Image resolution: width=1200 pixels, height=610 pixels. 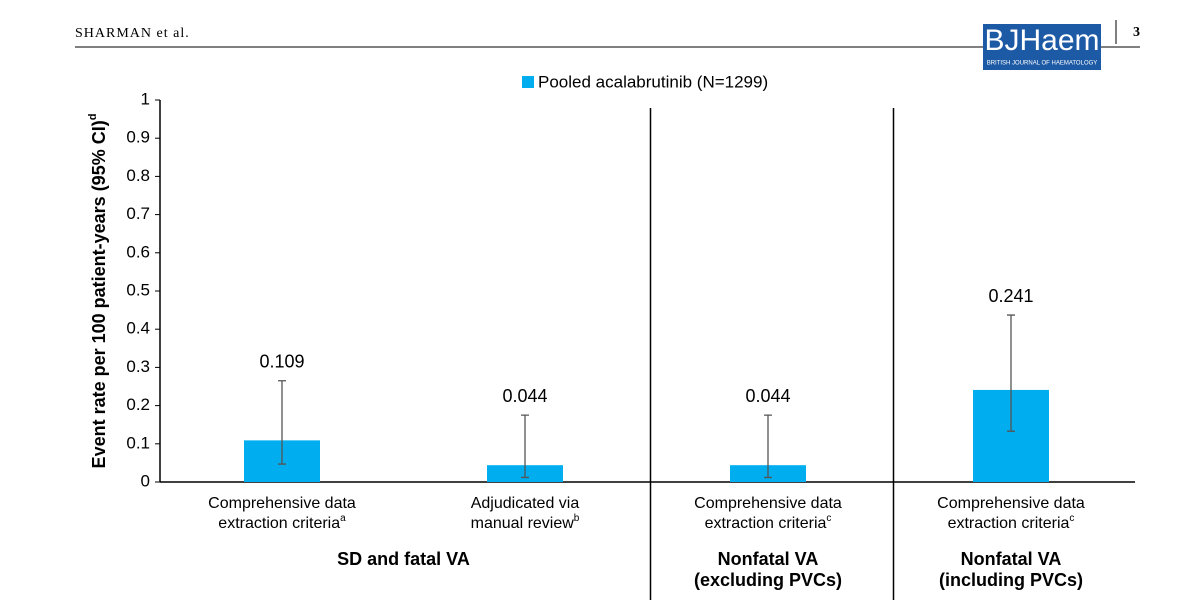 I want to click on x-tick-label: manual reviewb, so click(x=525, y=523).